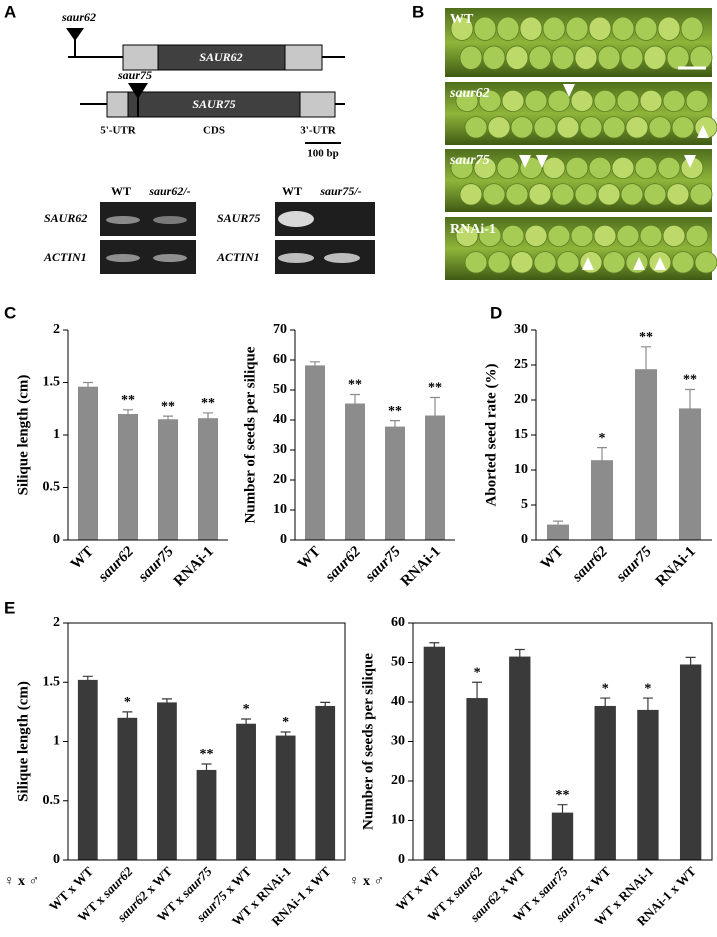  What do you see at coordinates (214, 131) in the screenshot?
I see `region-label: CDS` at bounding box center [214, 131].